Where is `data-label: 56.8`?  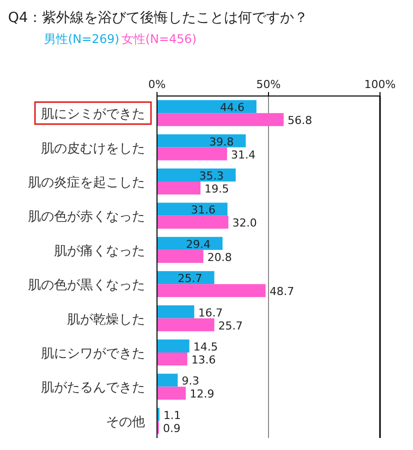
data-label: 56.8 is located at coordinates (300, 121).